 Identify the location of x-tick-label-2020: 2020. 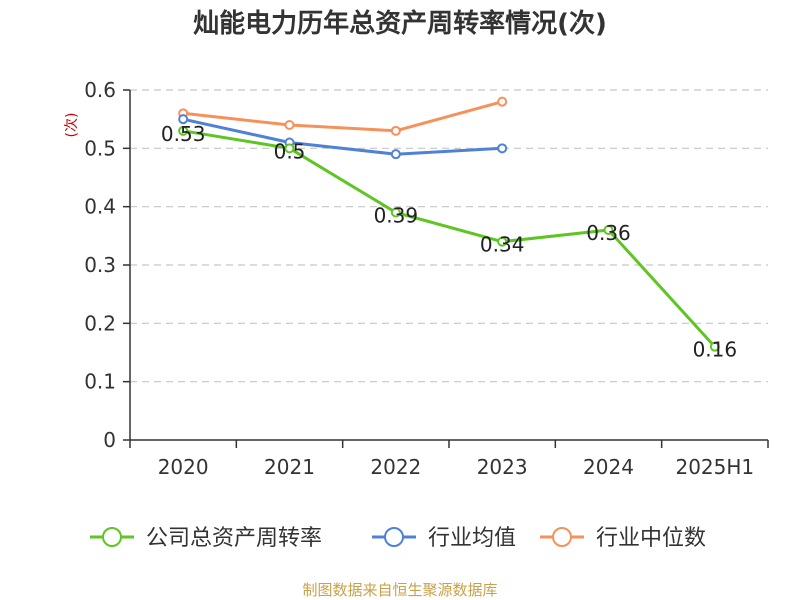
(183, 467).